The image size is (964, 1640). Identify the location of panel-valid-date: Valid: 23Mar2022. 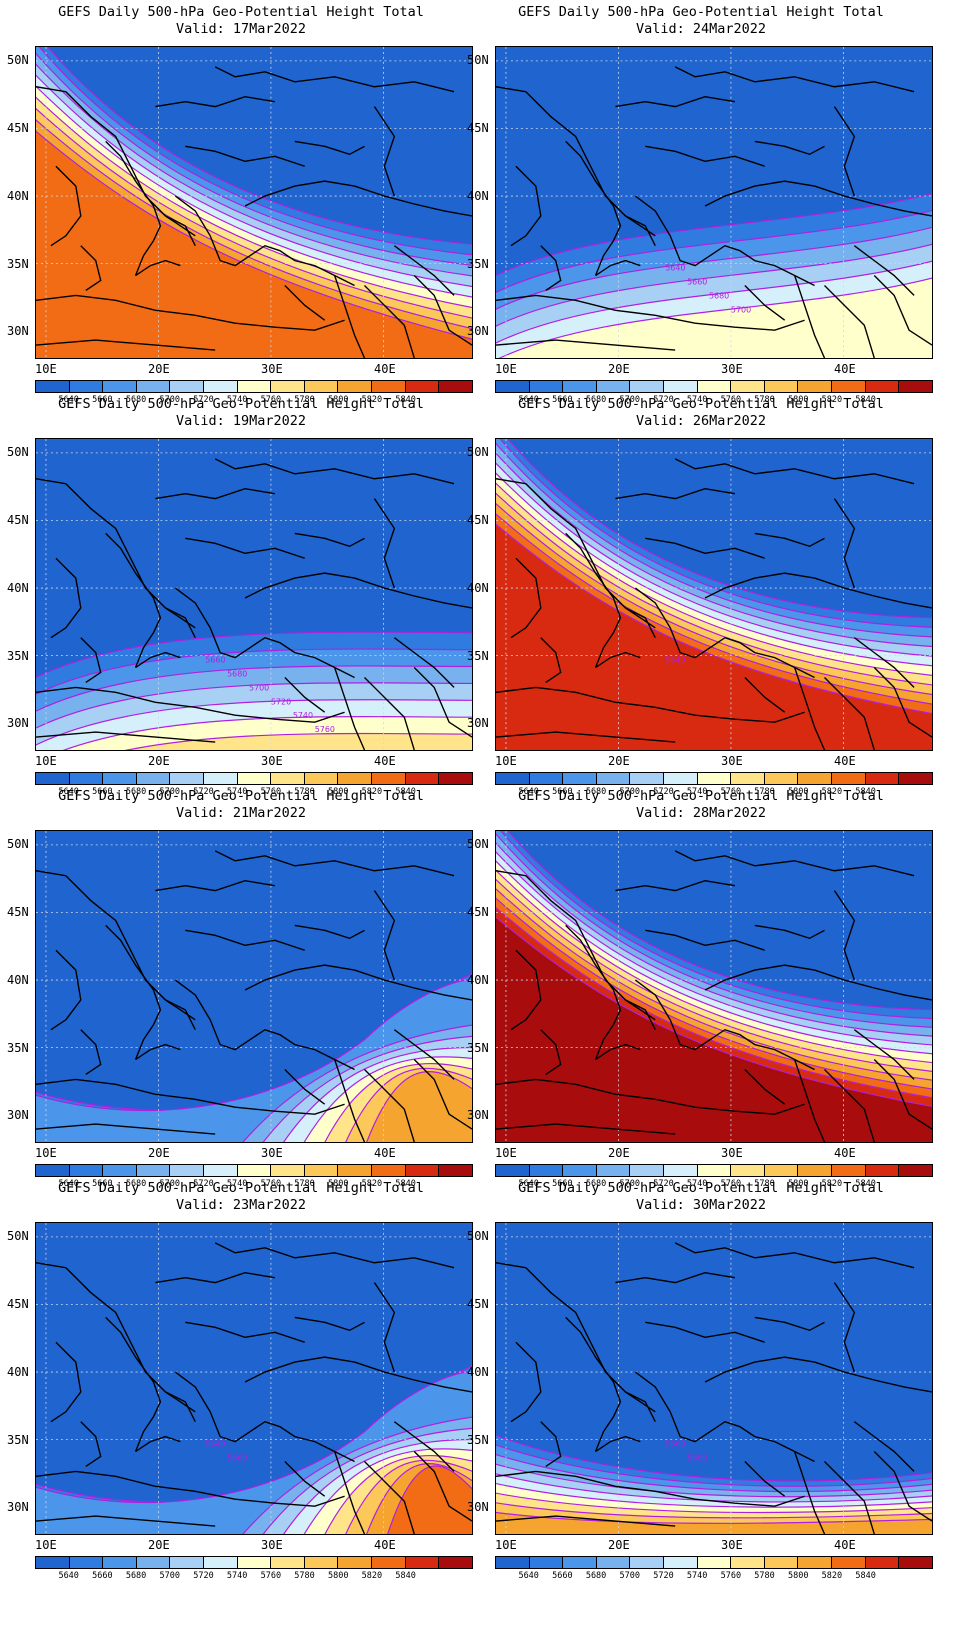
(241, 1205).